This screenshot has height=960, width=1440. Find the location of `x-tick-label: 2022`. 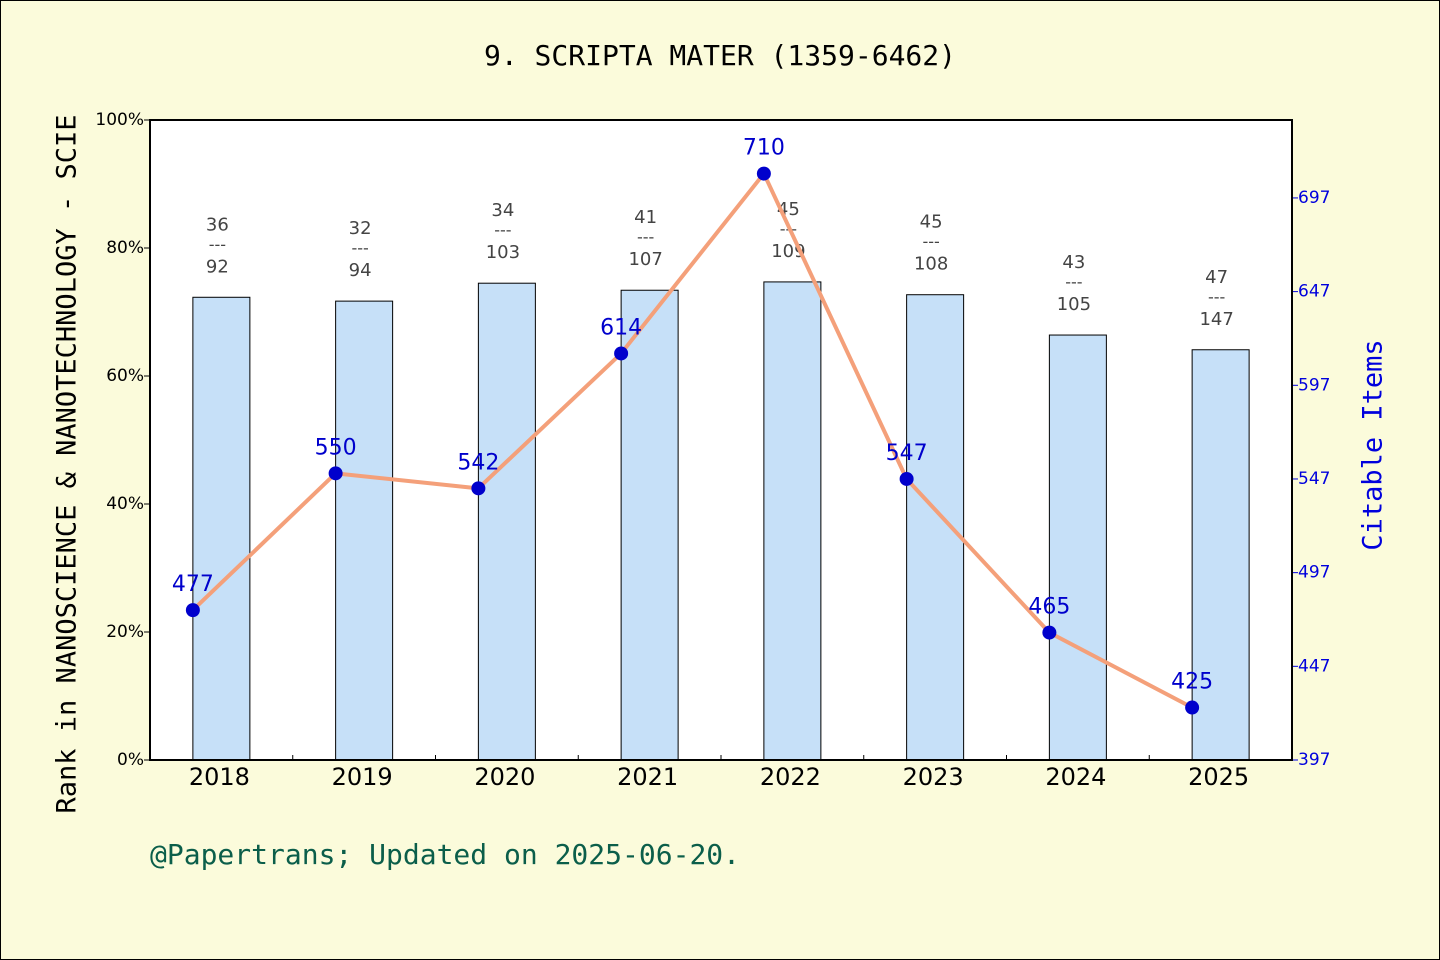

x-tick-label: 2022 is located at coordinates (790, 777).